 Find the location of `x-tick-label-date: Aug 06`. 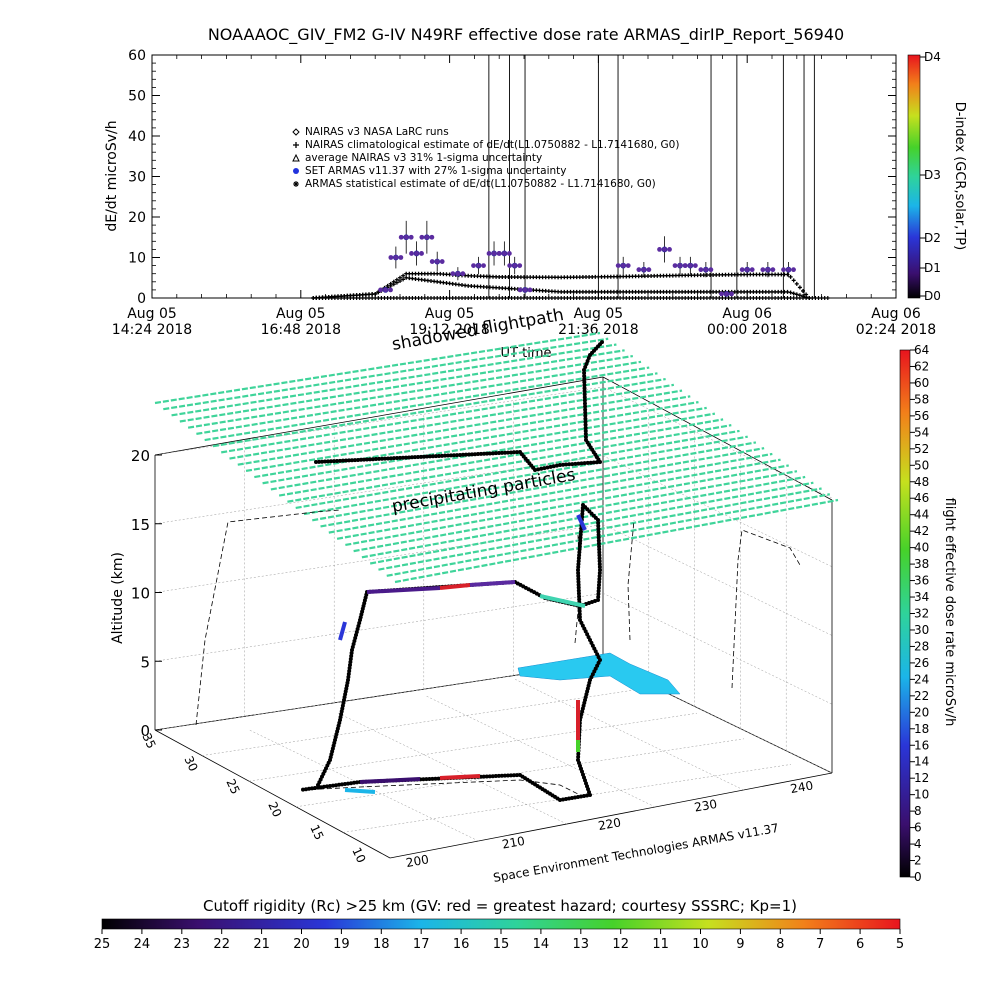

x-tick-label-date: Aug 06 is located at coordinates (896, 314).